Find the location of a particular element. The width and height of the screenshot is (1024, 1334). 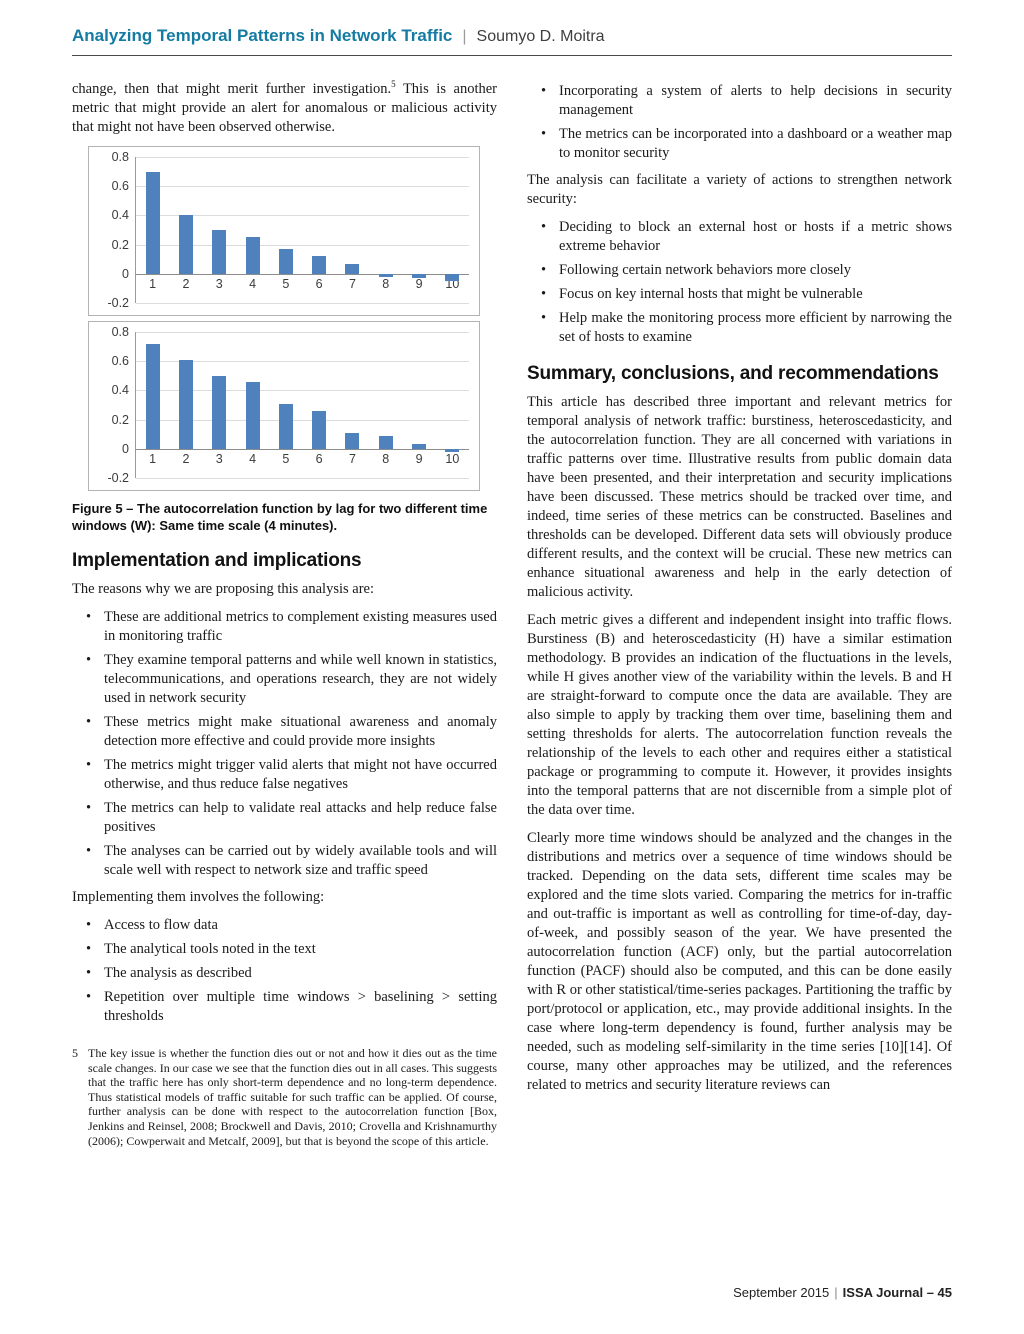

footer-date: September 2015 is located at coordinates (781, 1292).